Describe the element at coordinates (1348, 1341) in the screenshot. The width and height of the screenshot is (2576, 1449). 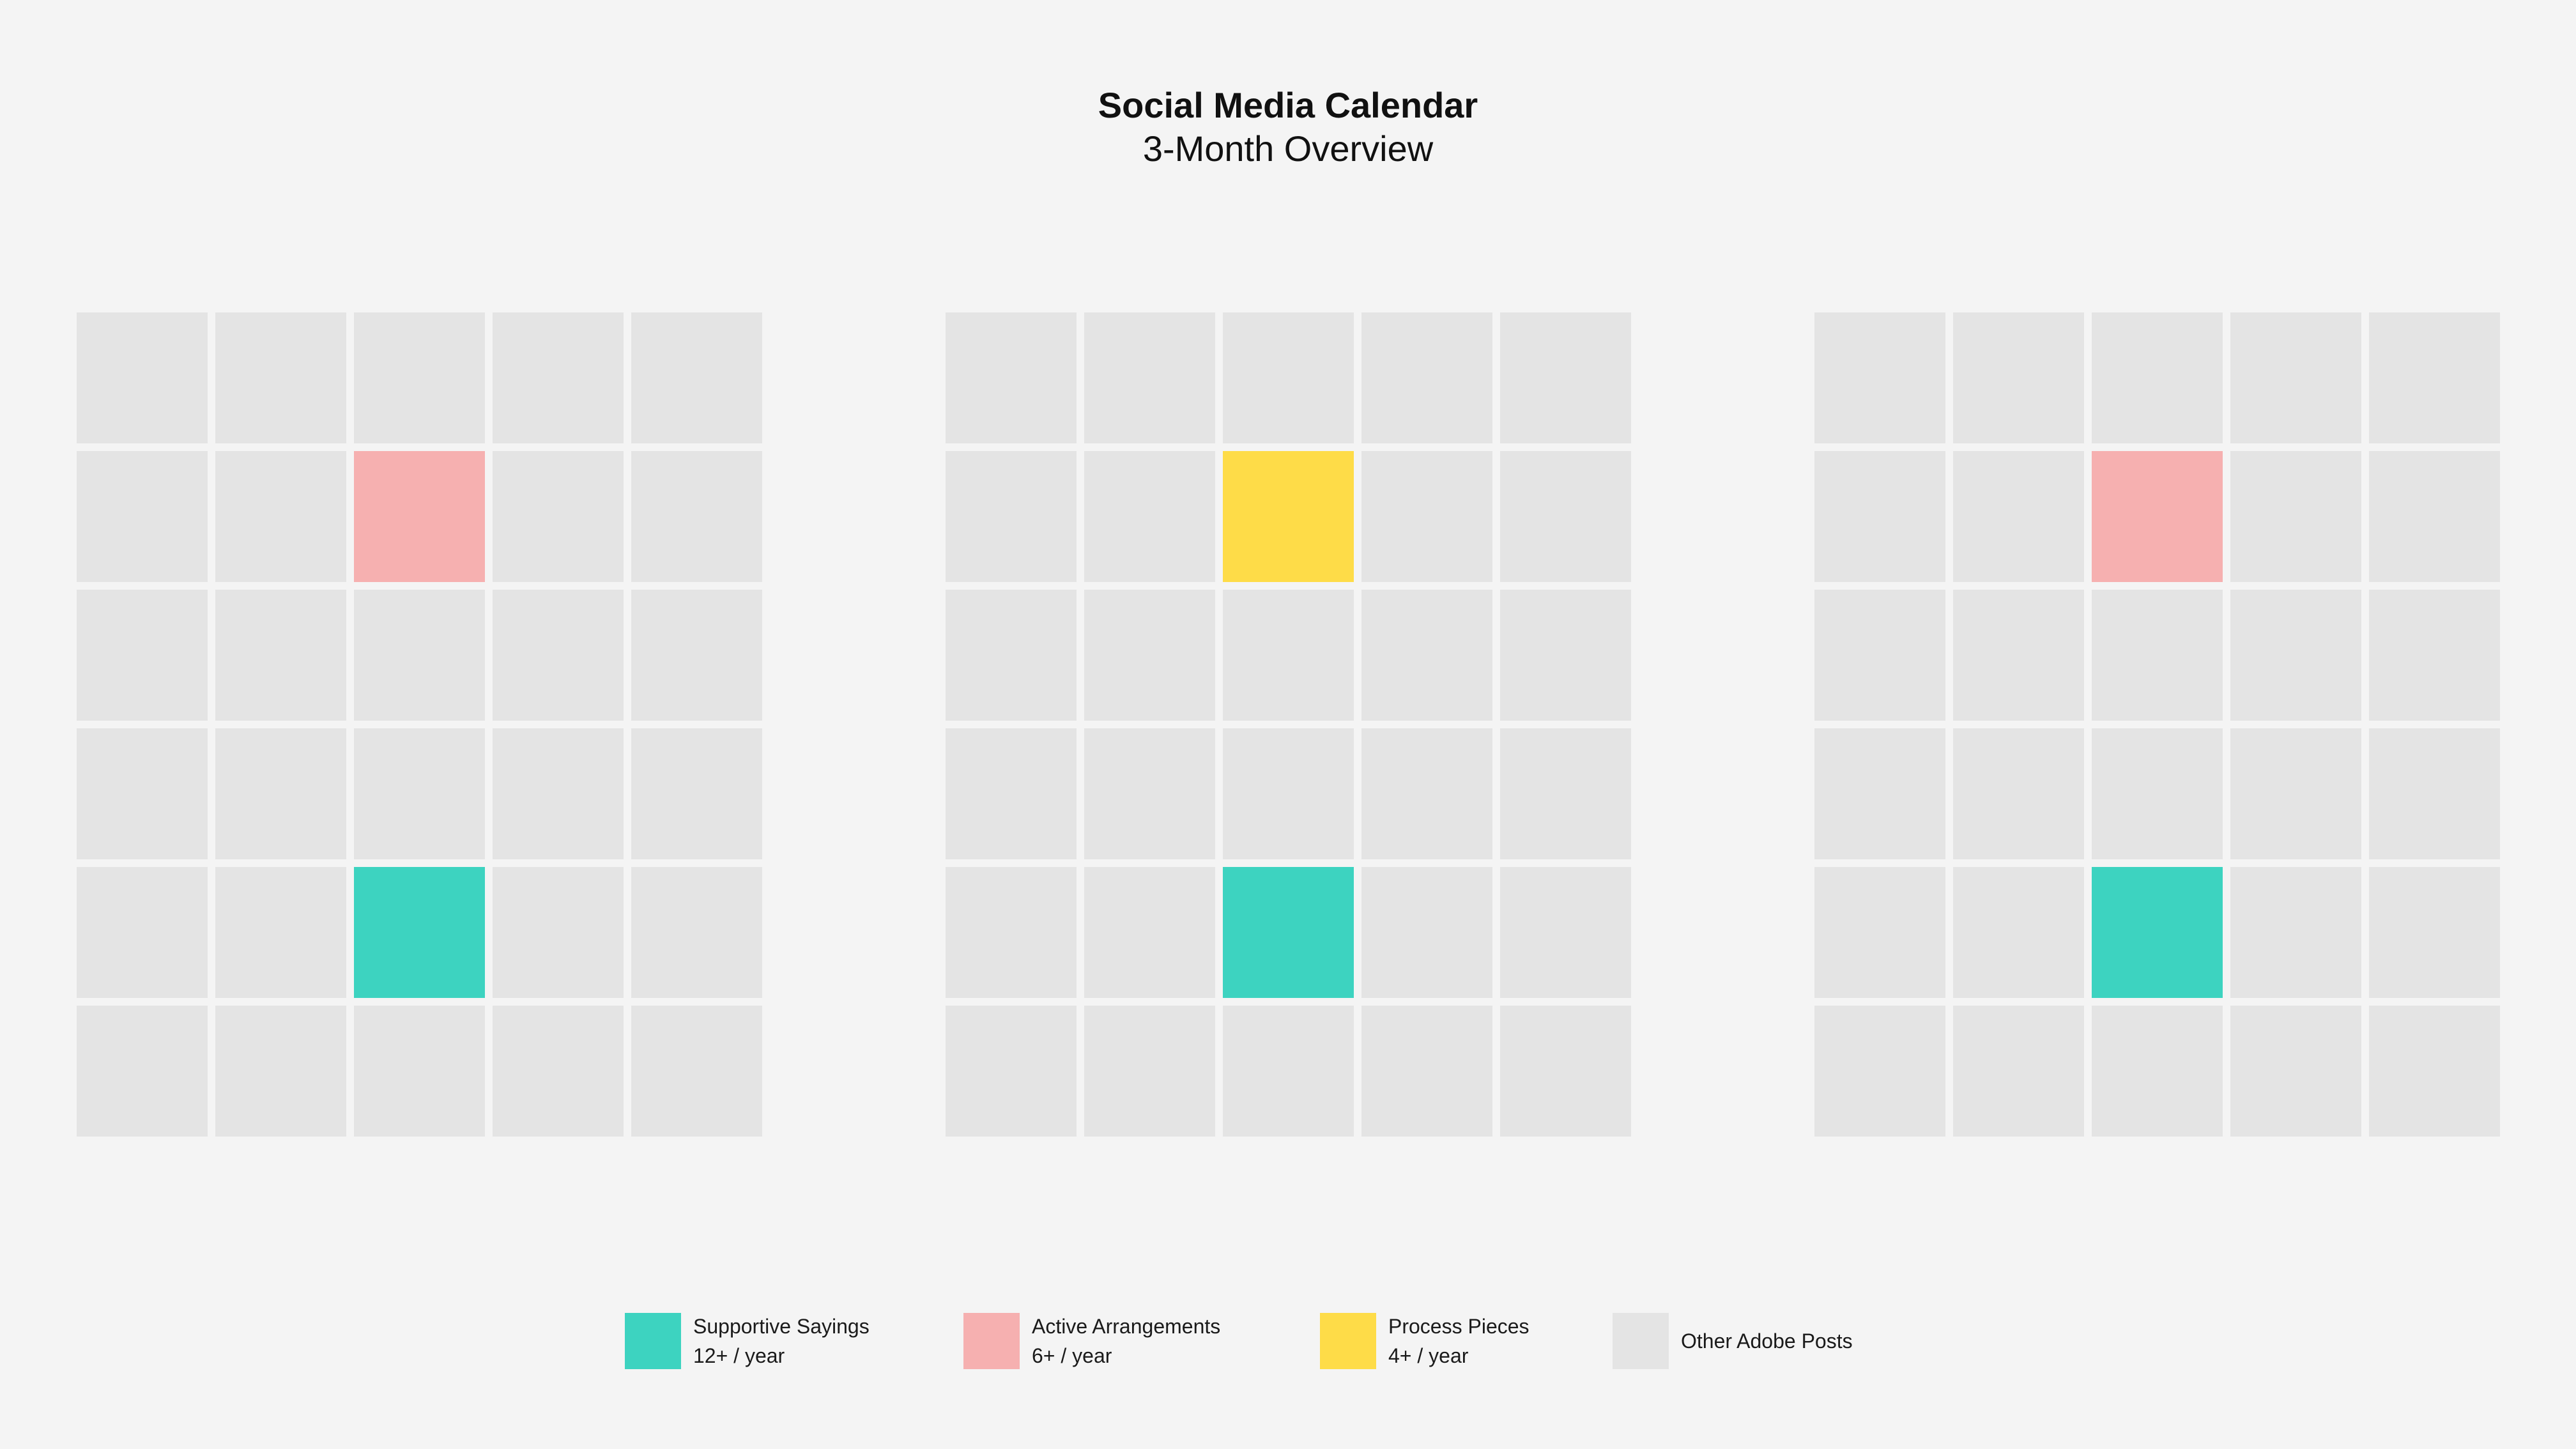
I see `legend-swatch-process-pieces` at that location.